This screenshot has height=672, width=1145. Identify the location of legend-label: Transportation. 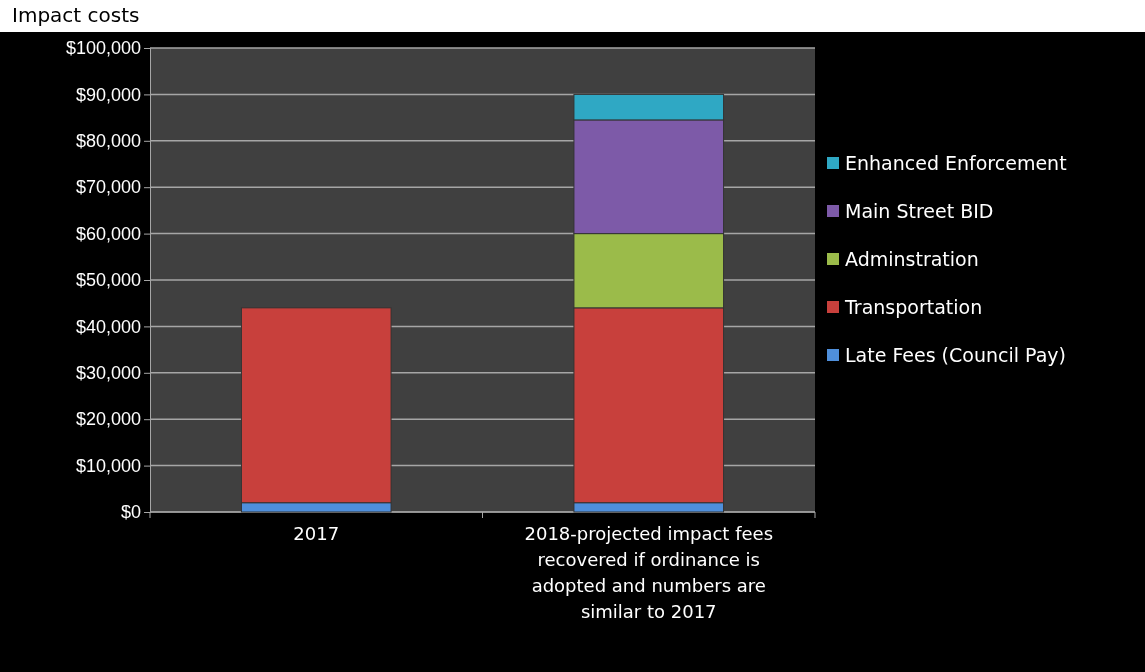
(913, 307).